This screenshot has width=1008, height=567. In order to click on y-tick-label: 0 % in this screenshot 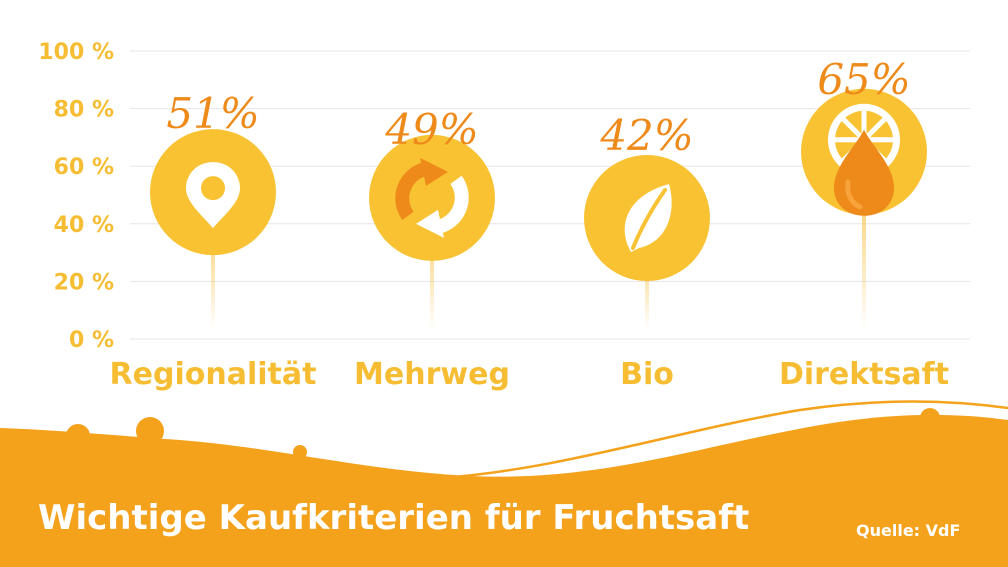, I will do `click(91, 340)`.